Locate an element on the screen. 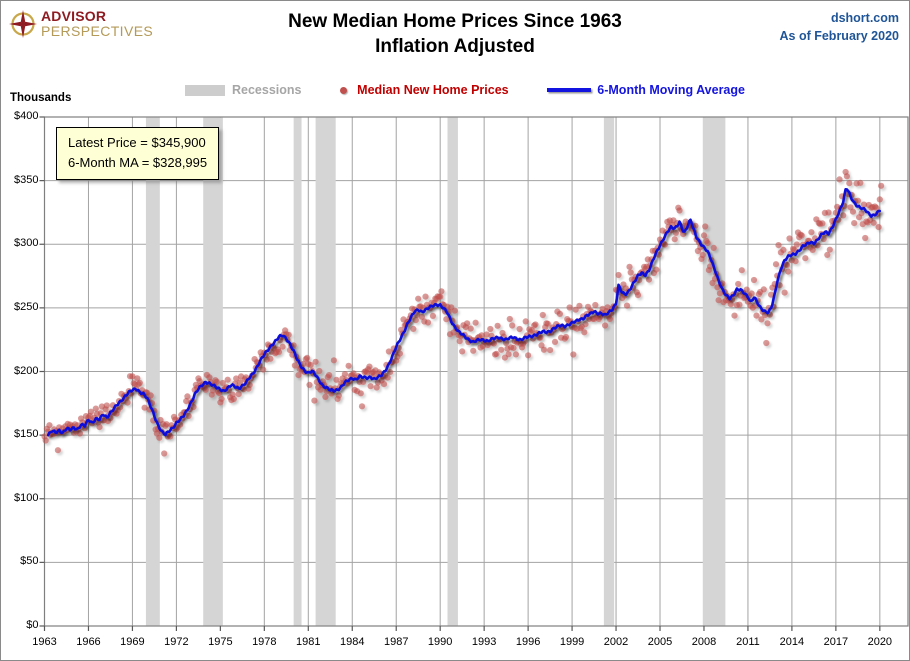  logo-line2: PERSPECTIVES is located at coordinates (97, 31).